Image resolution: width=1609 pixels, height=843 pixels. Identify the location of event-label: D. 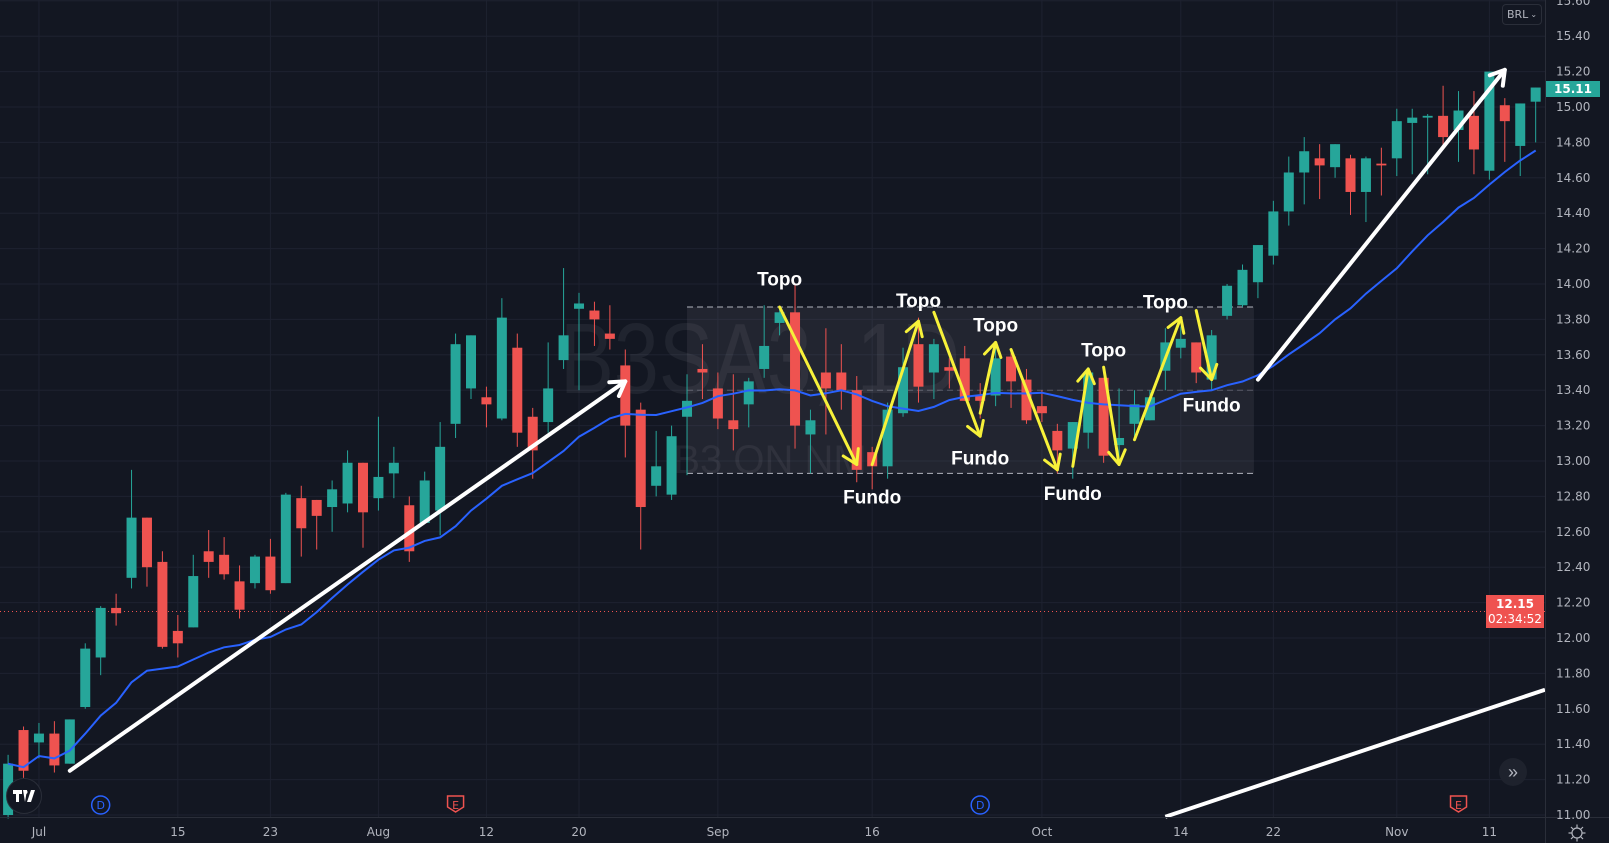
(100, 805).